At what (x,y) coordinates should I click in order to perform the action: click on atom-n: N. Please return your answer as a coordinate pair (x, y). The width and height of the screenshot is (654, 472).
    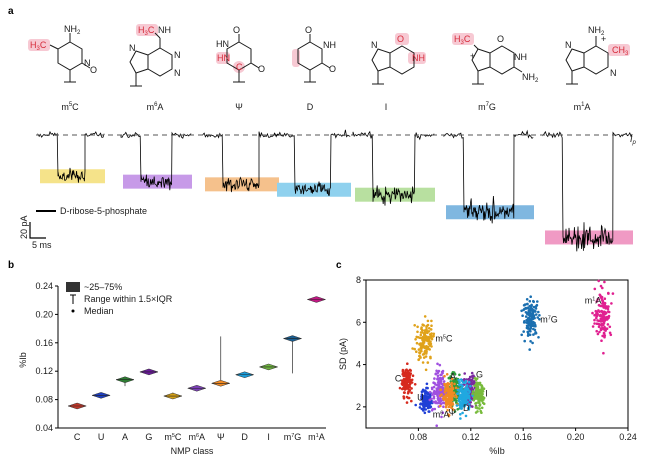
    Looking at the image, I should click on (177, 55).